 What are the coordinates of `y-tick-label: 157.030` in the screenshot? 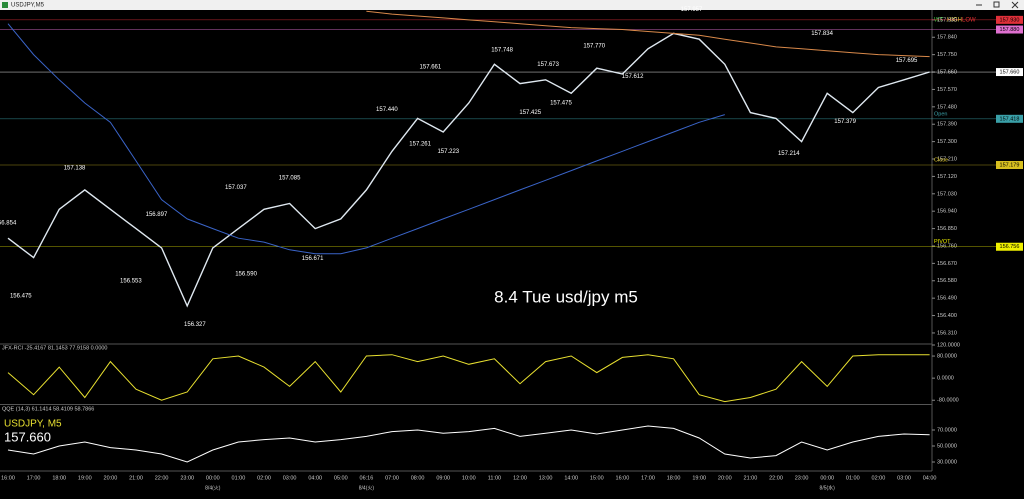 It's located at (947, 194).